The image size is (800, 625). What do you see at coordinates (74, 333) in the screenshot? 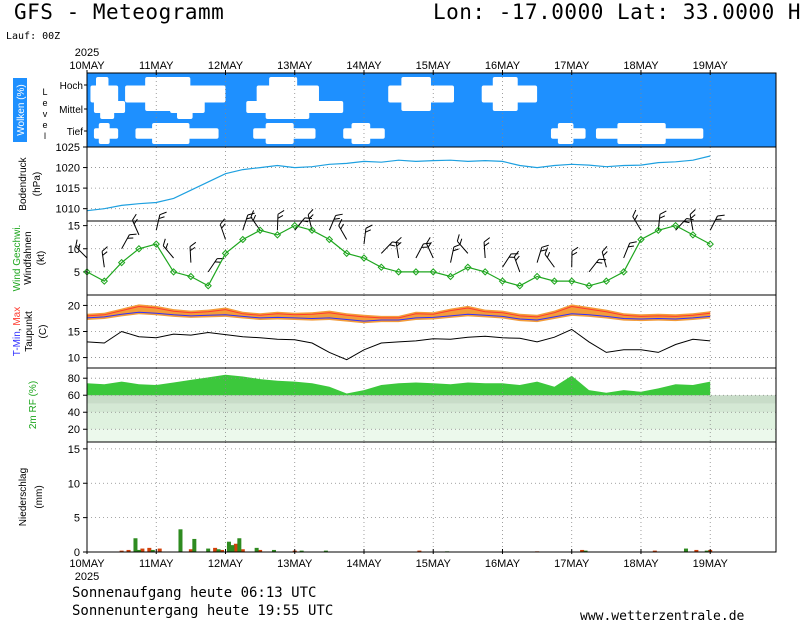
I see `y-tick-label: 15` at bounding box center [74, 333].